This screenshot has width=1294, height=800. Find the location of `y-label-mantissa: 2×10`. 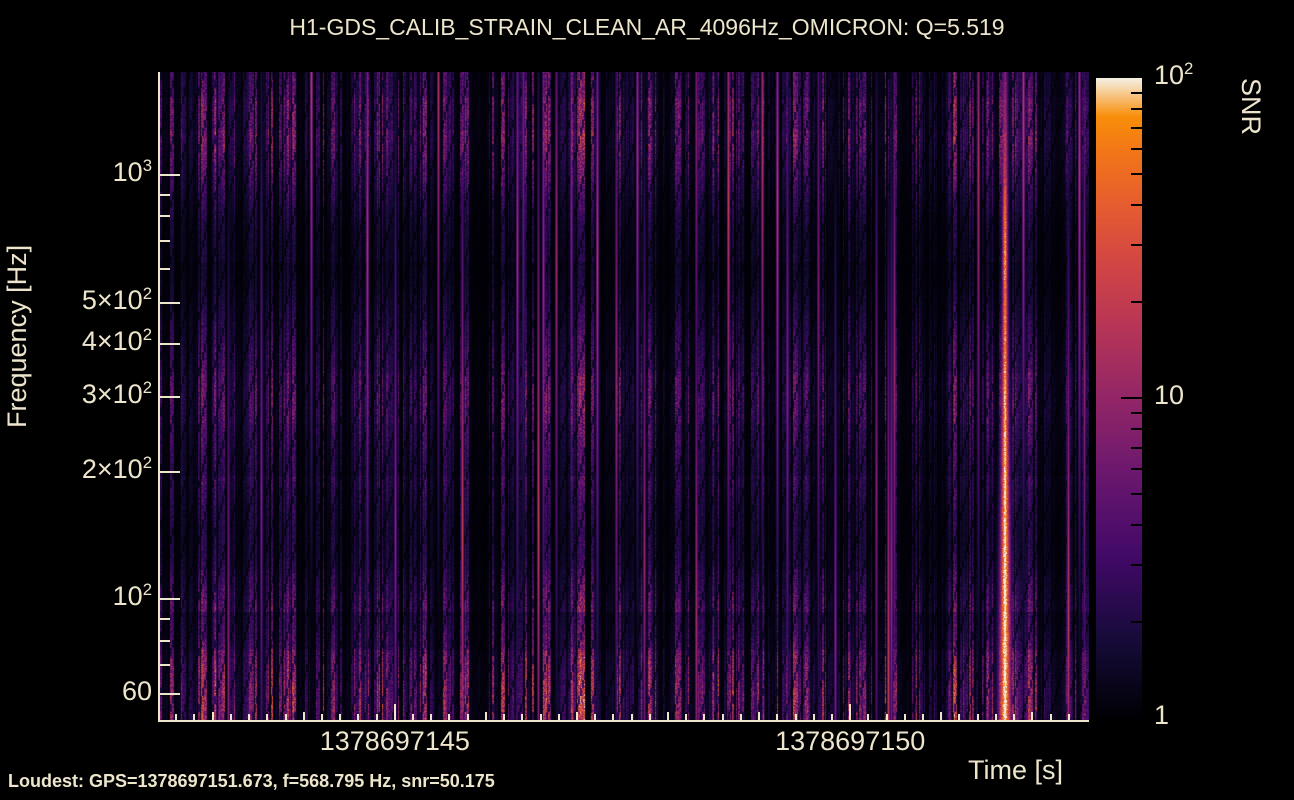

y-label-mantissa: 2×10 is located at coordinates (112, 468).